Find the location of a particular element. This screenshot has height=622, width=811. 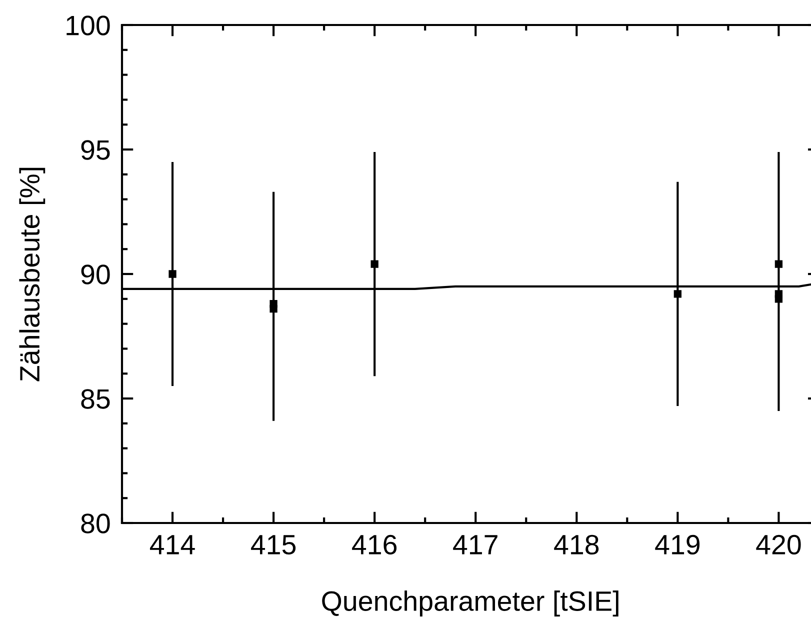

x-tick-label: 417 is located at coordinates (475, 544).